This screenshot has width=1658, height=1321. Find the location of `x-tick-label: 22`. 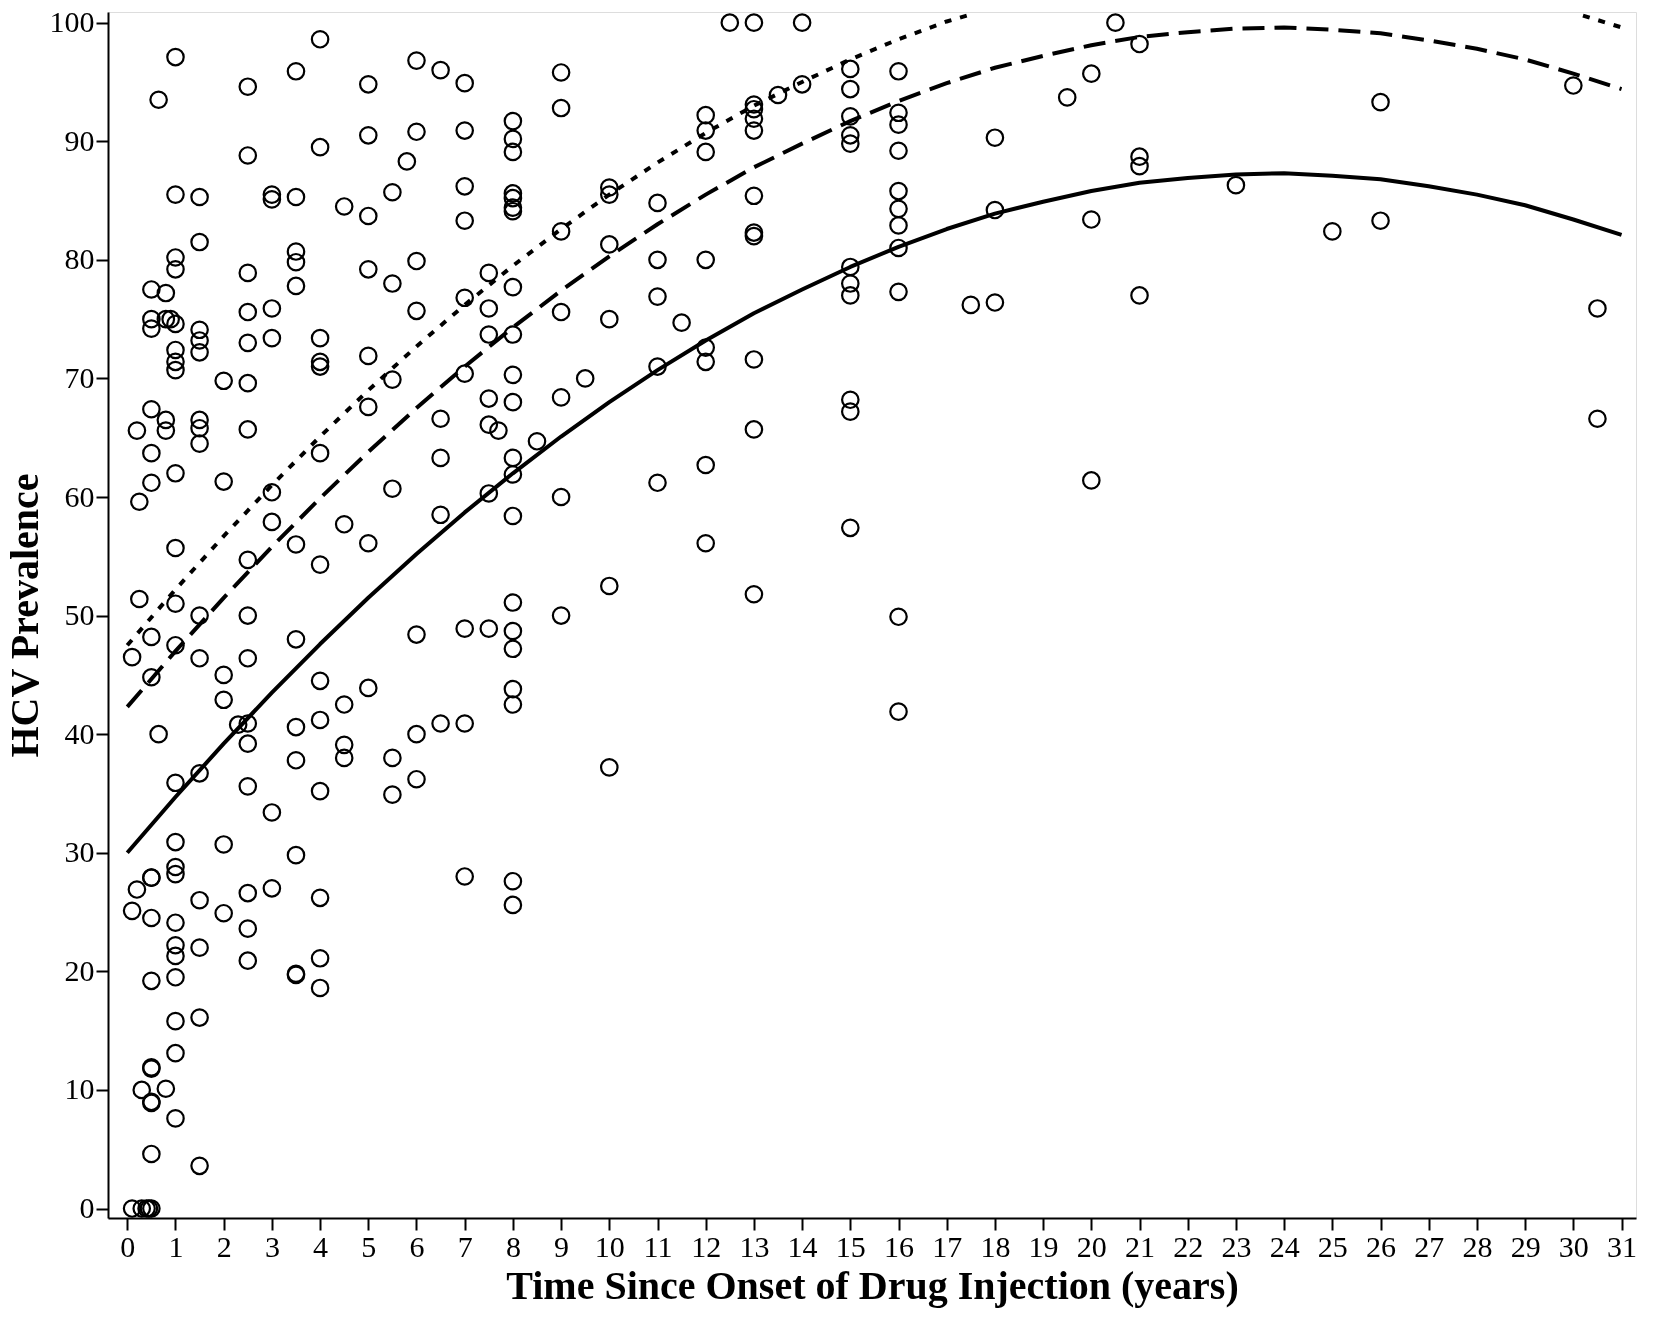

x-tick-label: 22 is located at coordinates (1188, 1246).